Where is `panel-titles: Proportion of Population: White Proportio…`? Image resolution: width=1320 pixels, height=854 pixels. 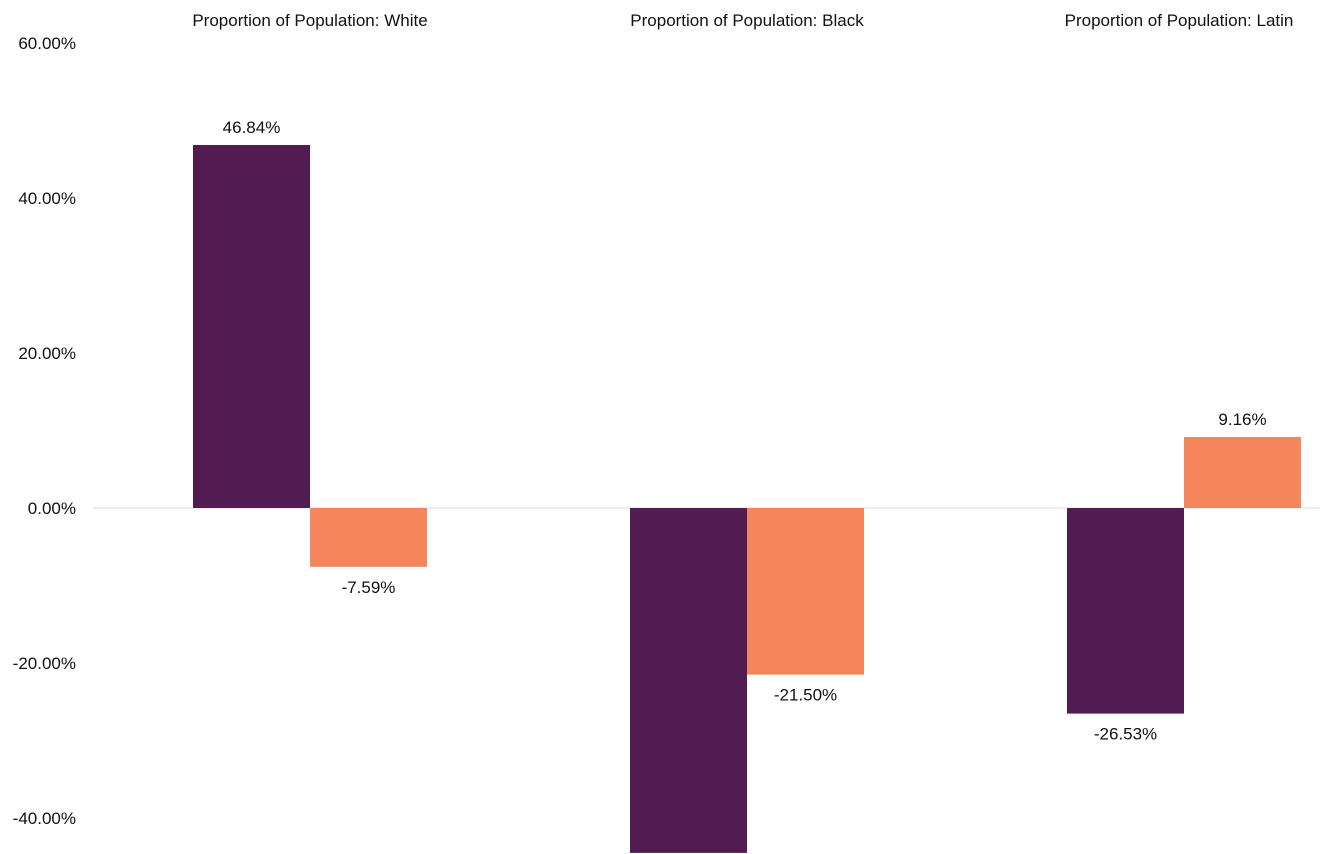
panel-titles: Proportion of Population: White Proportio… is located at coordinates (742, 20).